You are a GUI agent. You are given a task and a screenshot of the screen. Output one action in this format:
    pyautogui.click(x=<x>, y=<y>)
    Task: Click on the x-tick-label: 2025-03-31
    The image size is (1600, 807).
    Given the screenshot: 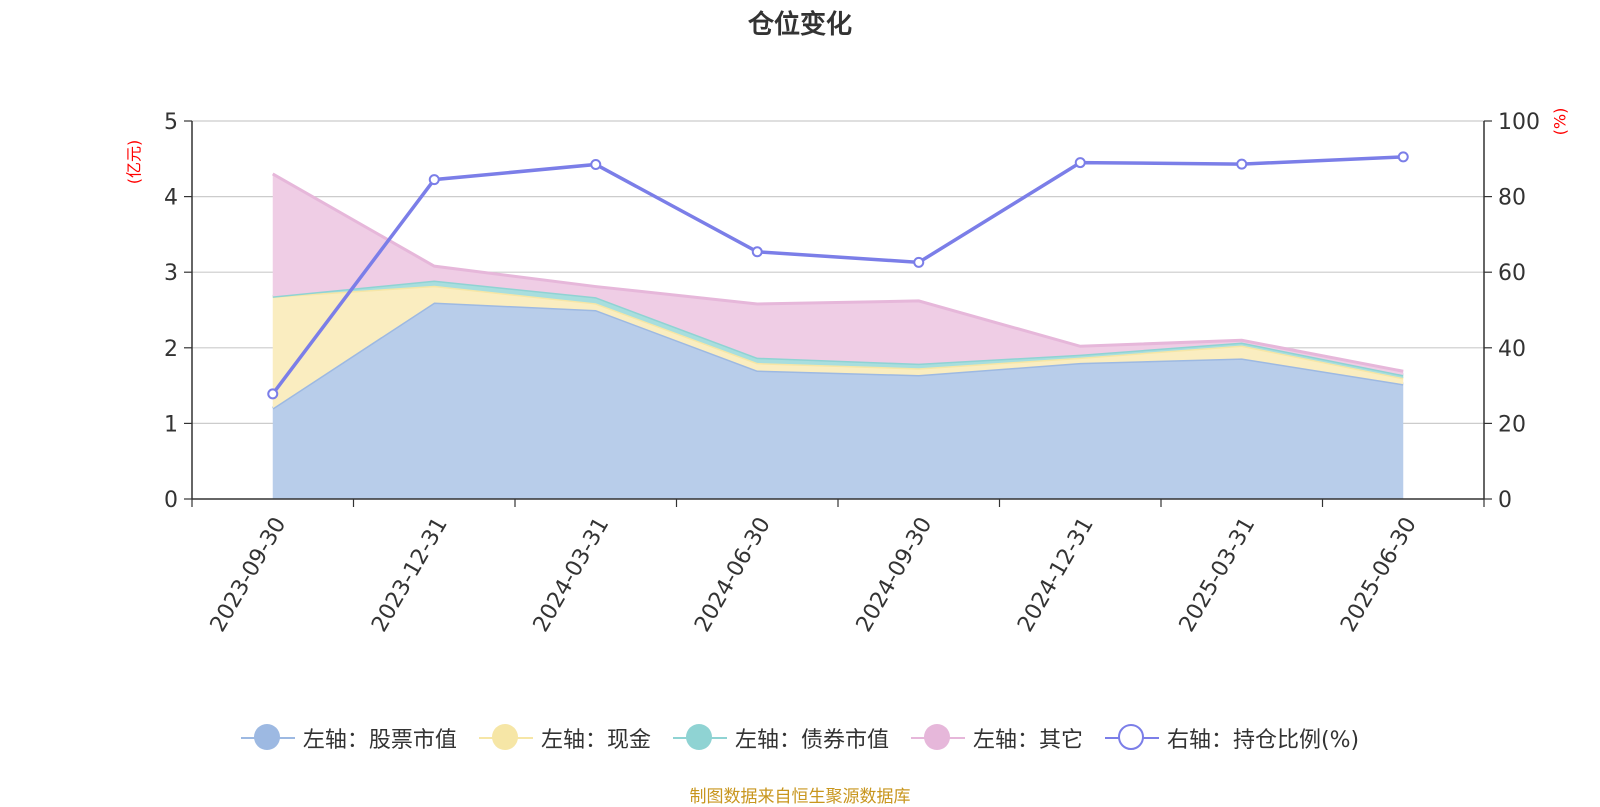 What is the action you would take?
    pyautogui.click(x=1218, y=574)
    